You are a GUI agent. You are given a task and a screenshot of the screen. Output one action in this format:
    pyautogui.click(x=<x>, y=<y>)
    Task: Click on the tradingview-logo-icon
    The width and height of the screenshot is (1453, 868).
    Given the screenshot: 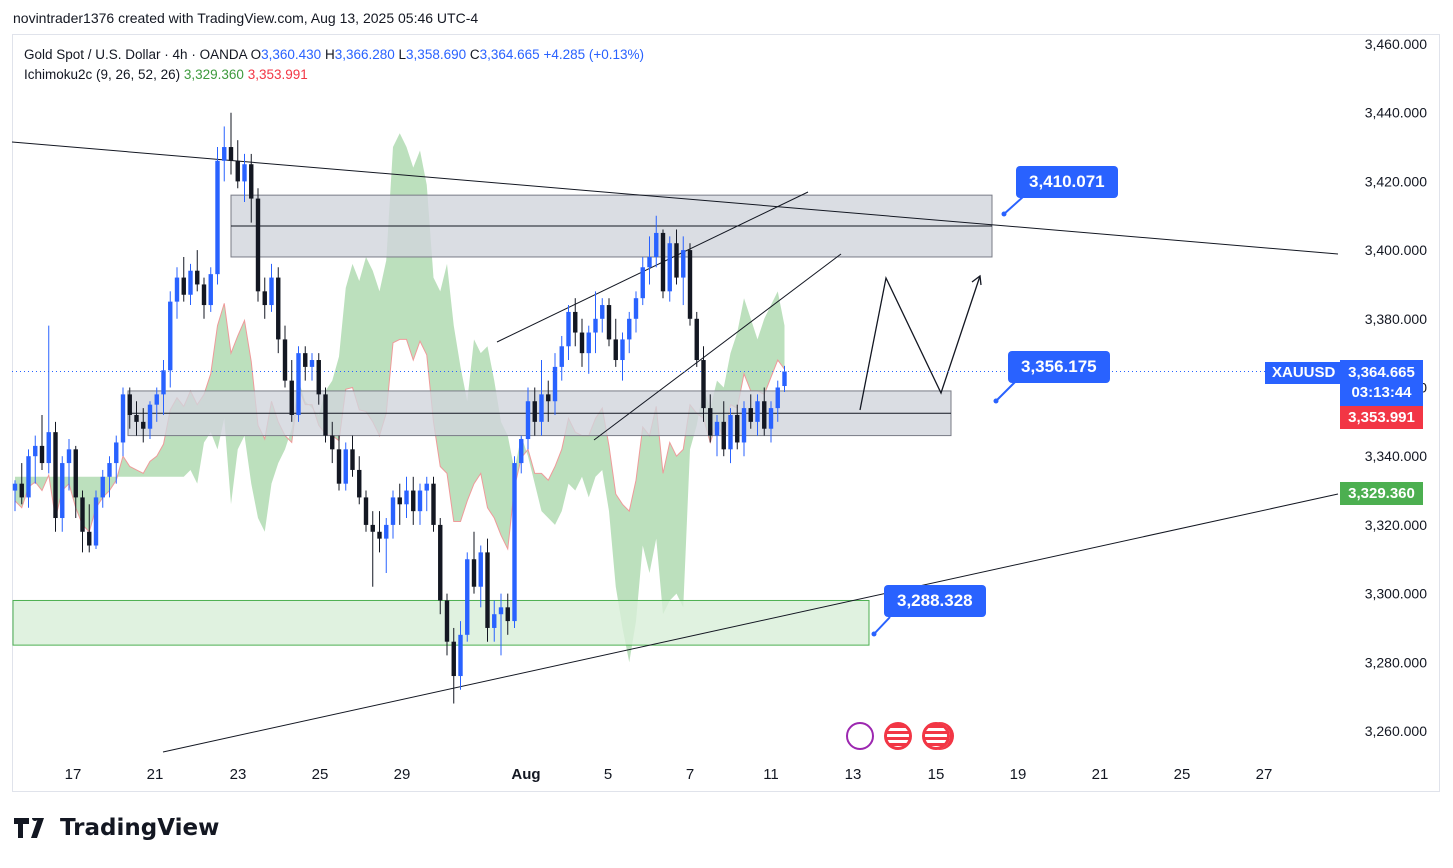 What is the action you would take?
    pyautogui.click(x=29, y=828)
    